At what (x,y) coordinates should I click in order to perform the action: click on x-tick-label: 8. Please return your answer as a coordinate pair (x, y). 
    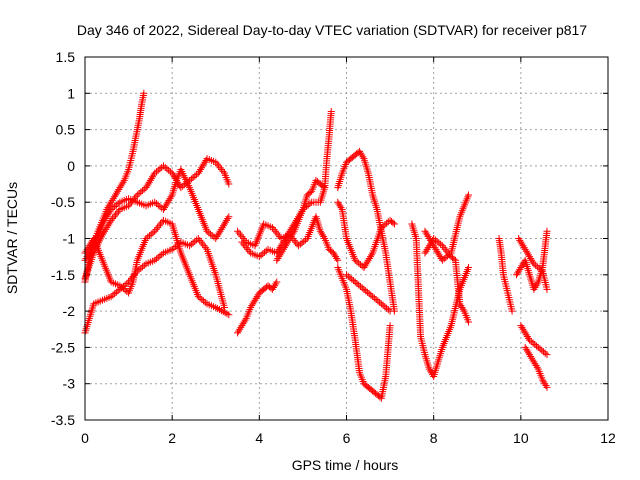
    Looking at the image, I should click on (434, 438).